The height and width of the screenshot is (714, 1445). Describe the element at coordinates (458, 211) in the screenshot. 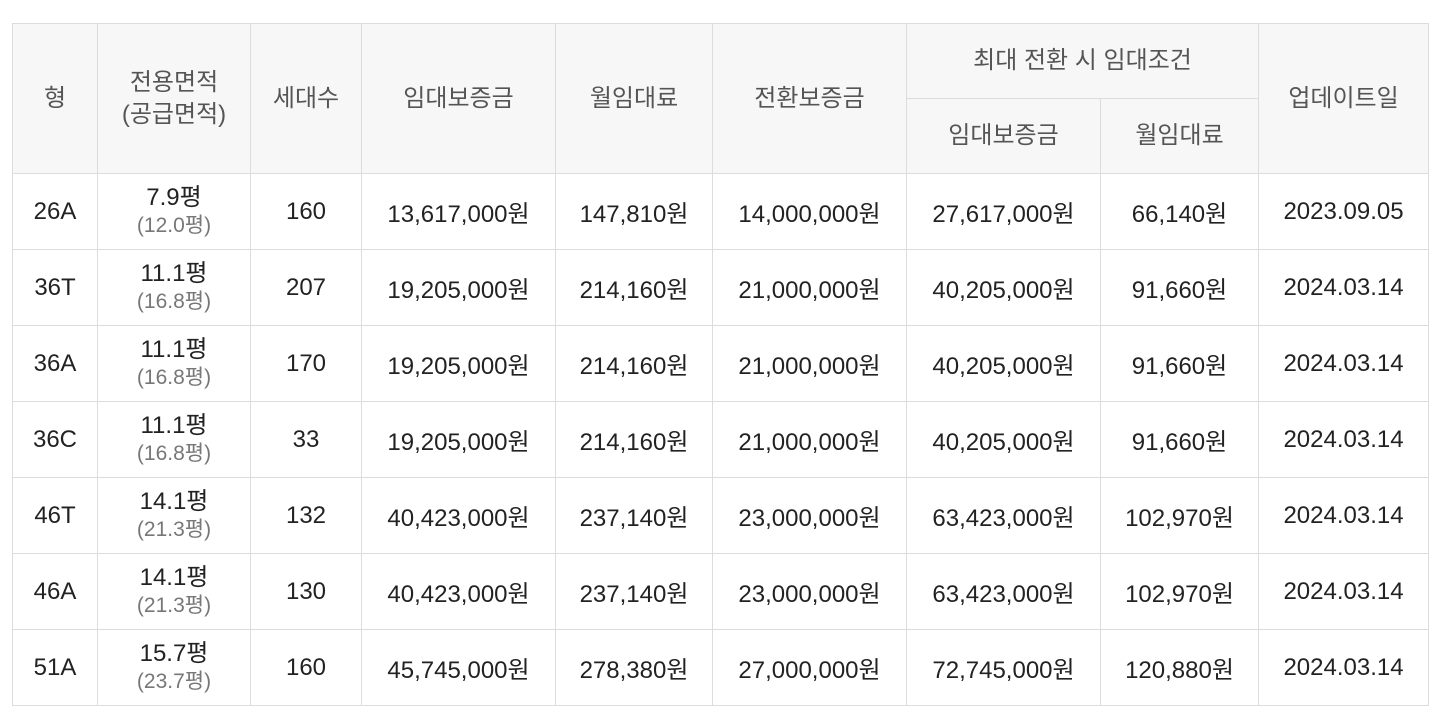

I see `cell-deposit: 13,617,000원` at that location.